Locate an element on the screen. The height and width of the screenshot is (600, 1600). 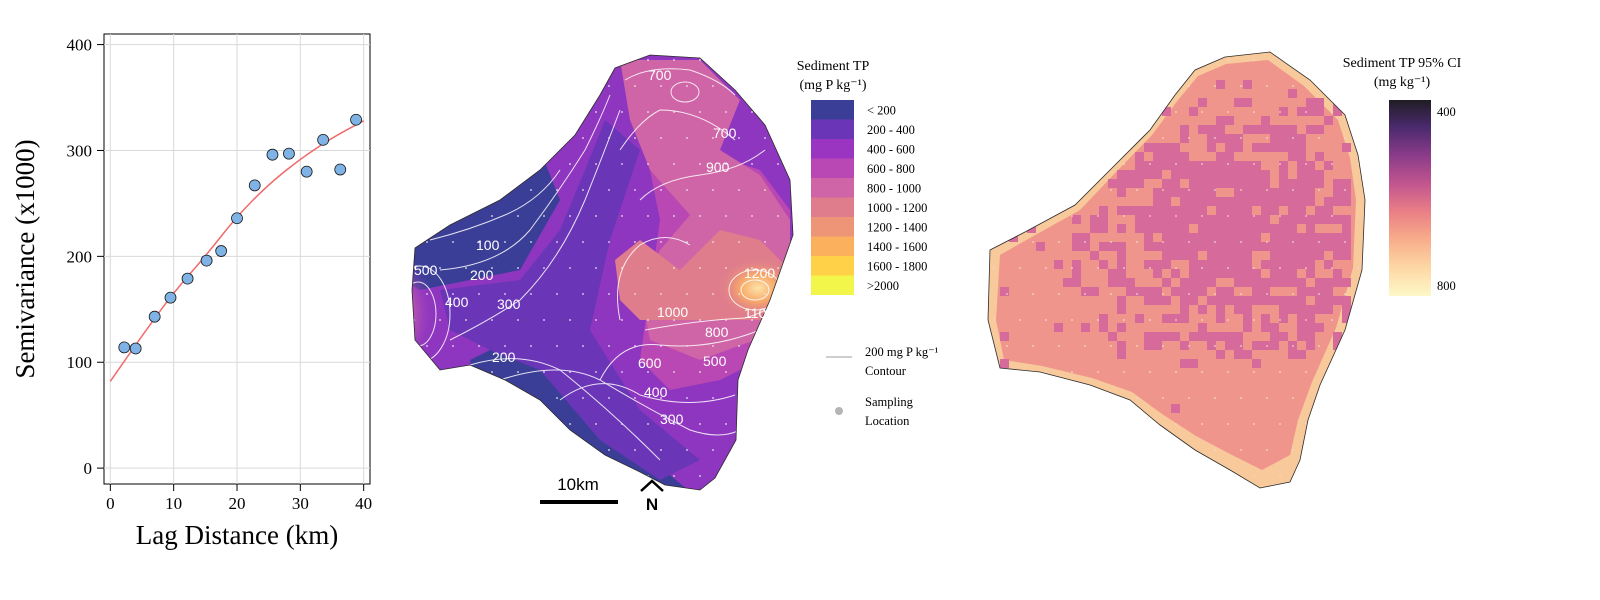
tp-legend-title: Sediment TP is located at coordinates (833, 66).